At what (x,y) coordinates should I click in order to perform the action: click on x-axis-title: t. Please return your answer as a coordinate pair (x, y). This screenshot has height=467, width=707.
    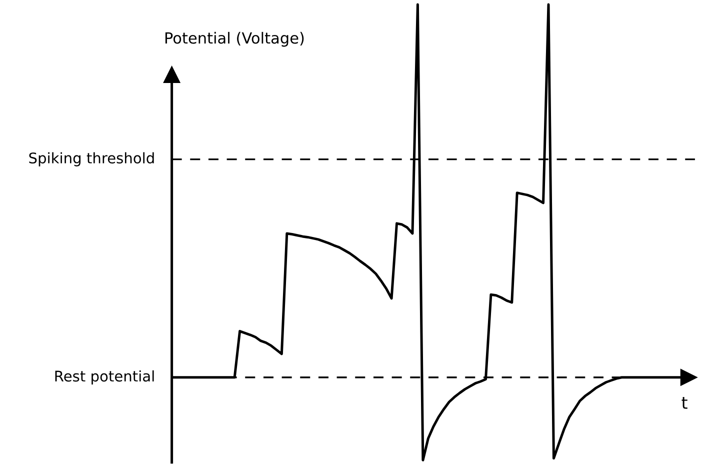
    Looking at the image, I should click on (685, 403).